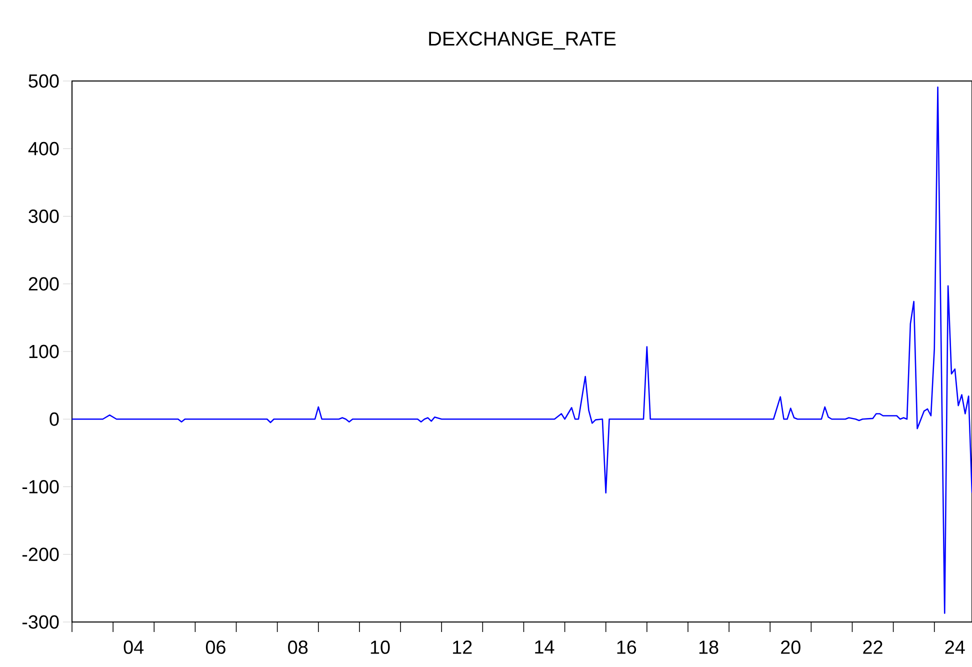 The image size is (972, 667). What do you see at coordinates (134, 647) in the screenshot?
I see `x-tick-label: 04` at bounding box center [134, 647].